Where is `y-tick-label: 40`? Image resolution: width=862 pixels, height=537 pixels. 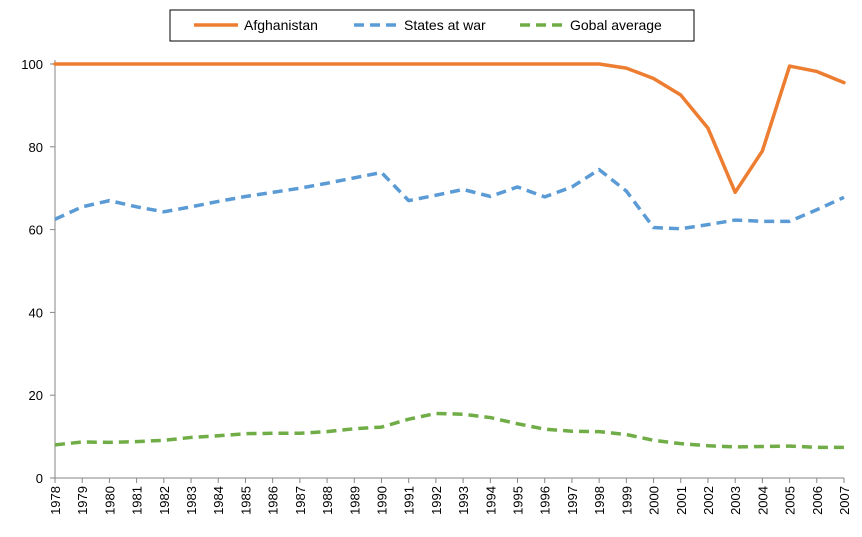 y-tick-label: 40 is located at coordinates (36, 312).